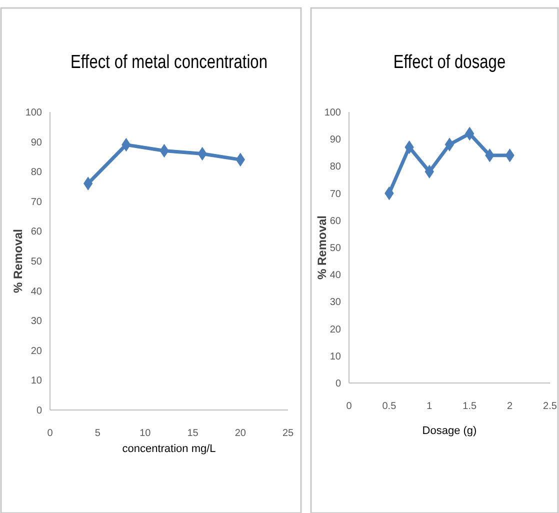  What do you see at coordinates (338, 384) in the screenshot?
I see `y-tick-label: 0` at bounding box center [338, 384].